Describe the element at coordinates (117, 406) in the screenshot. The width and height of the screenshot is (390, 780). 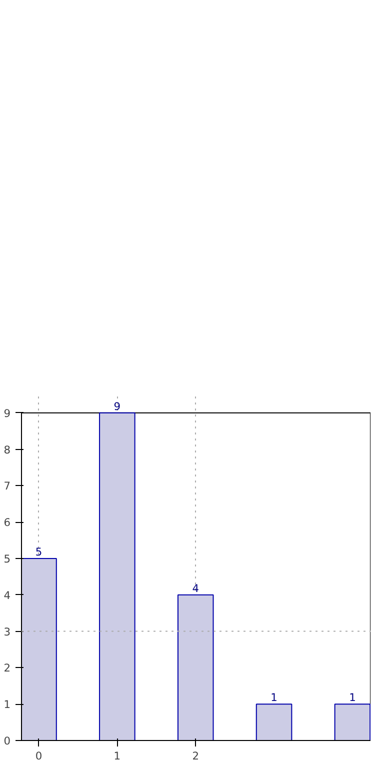
I see `data-label: 9` at that location.